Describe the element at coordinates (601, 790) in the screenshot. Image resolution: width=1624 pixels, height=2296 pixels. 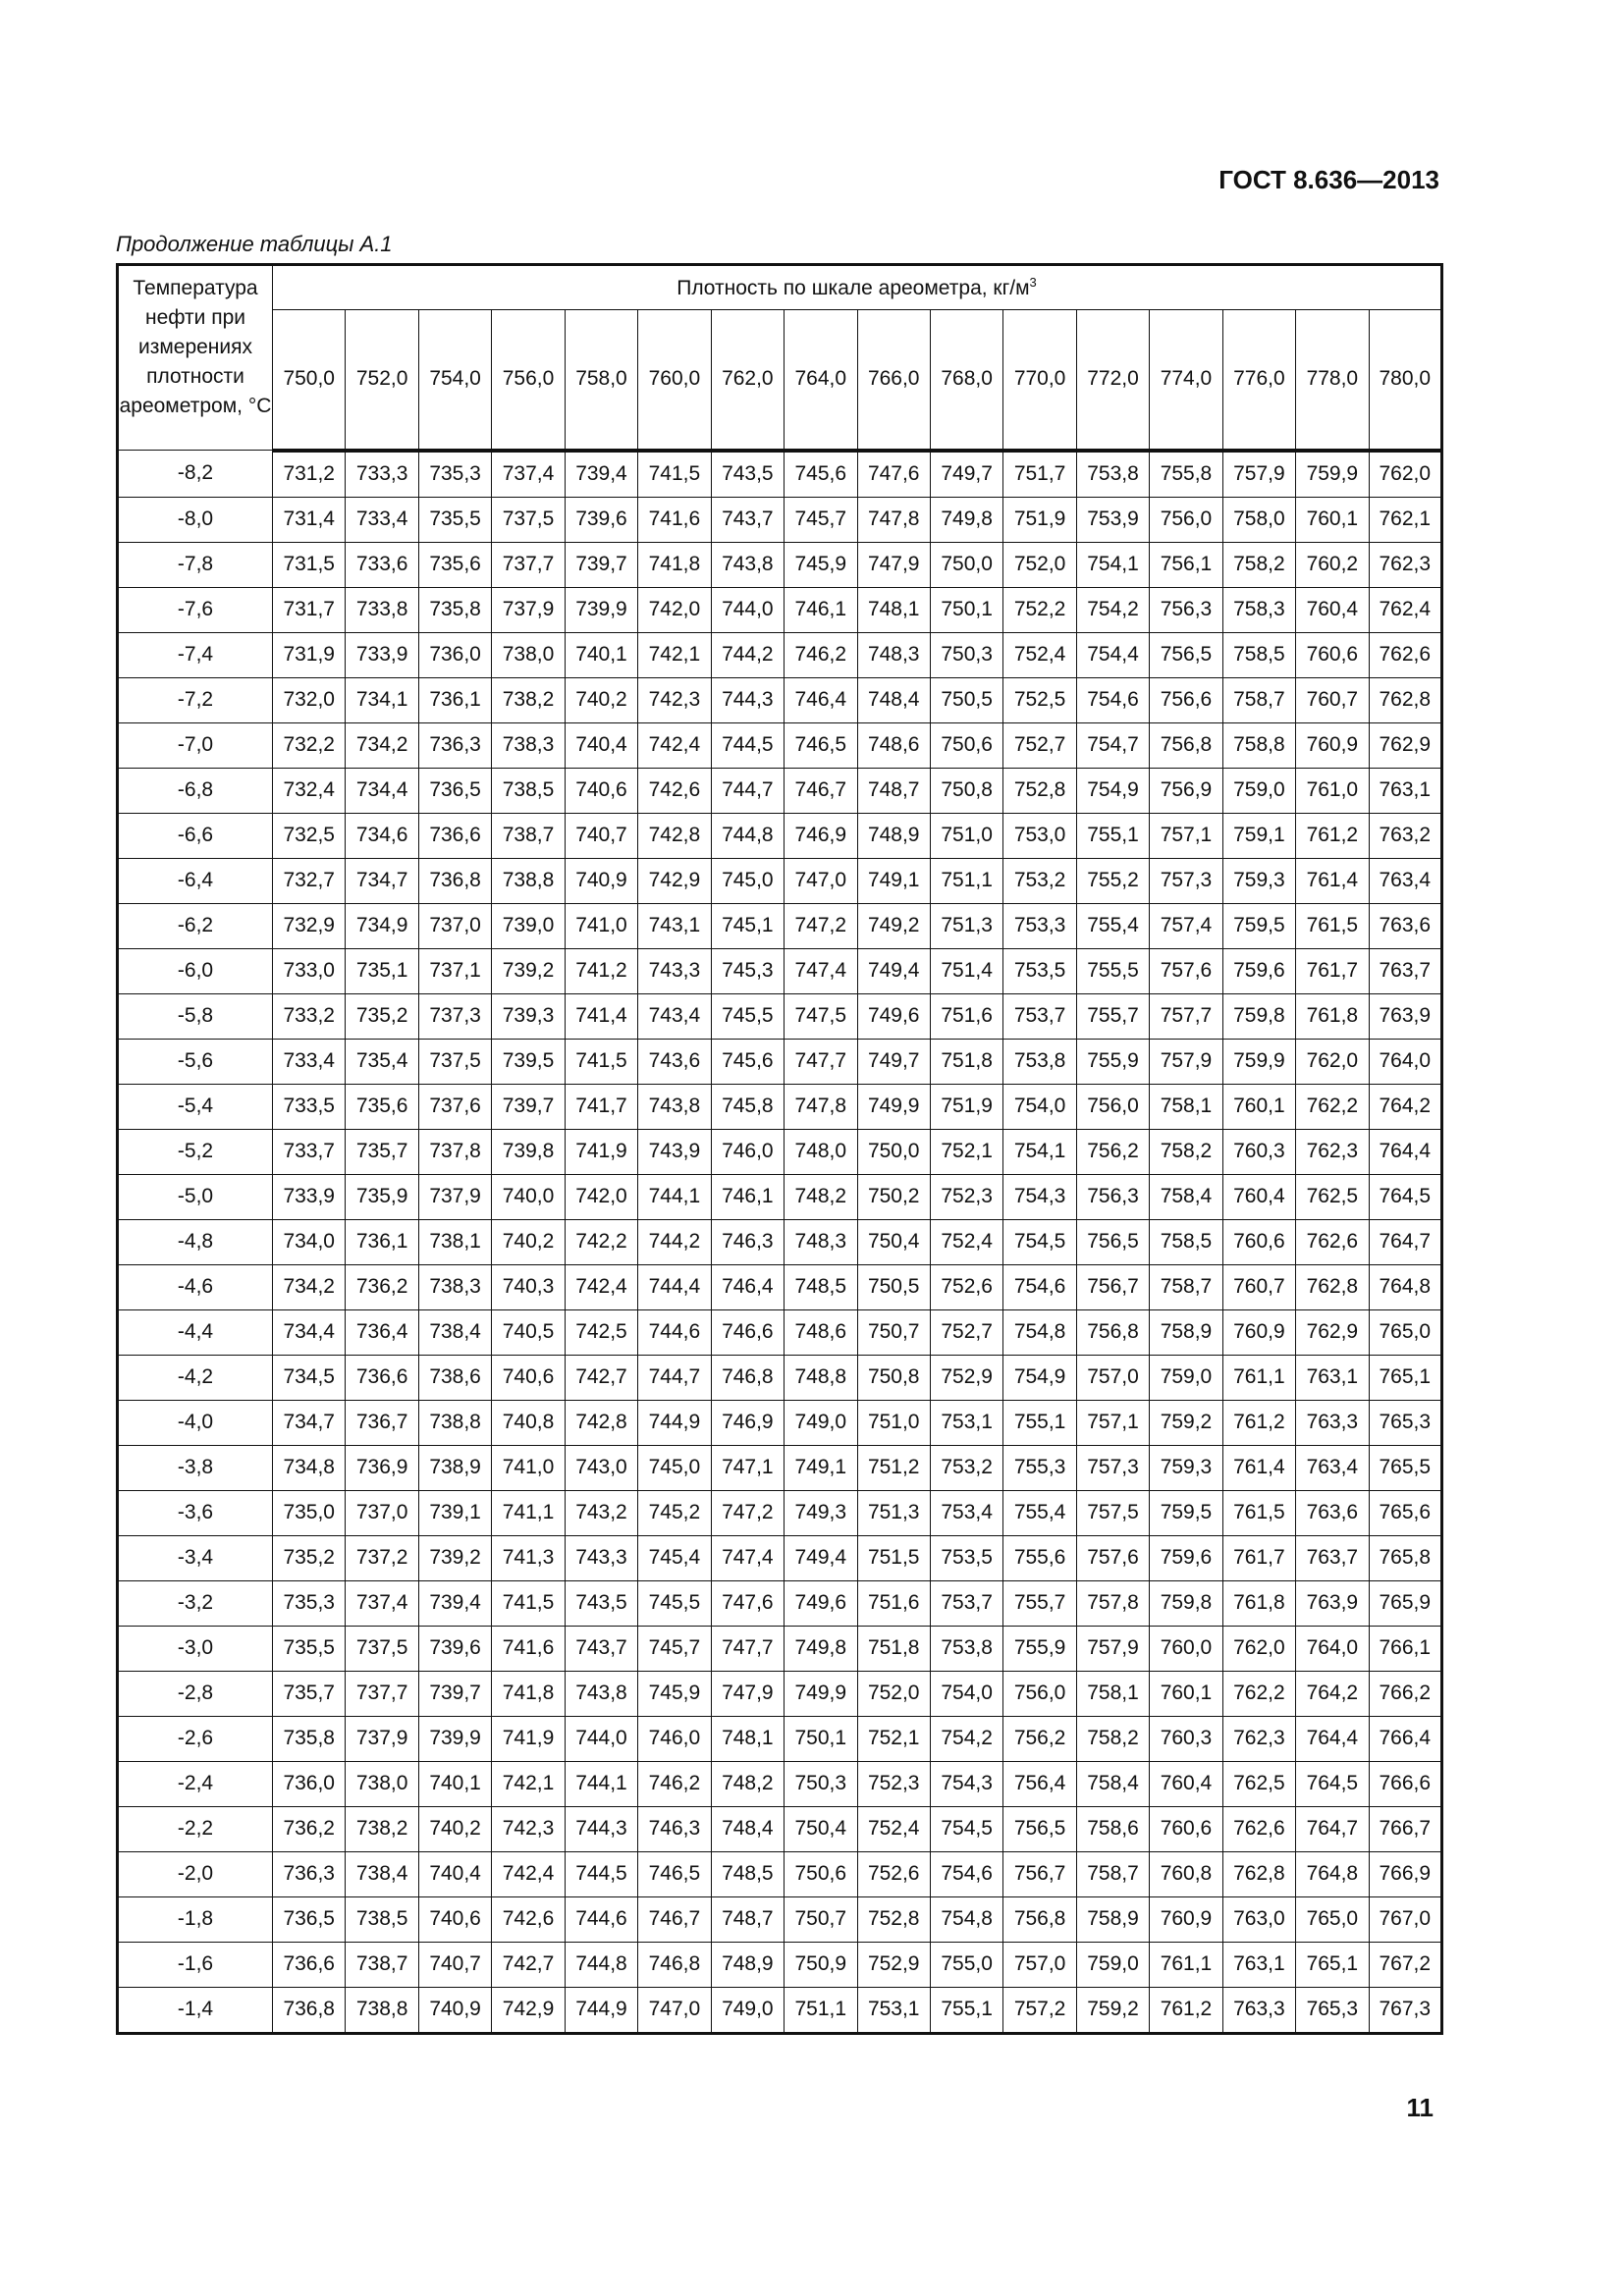
I see `density-cell: 740,6` at that location.